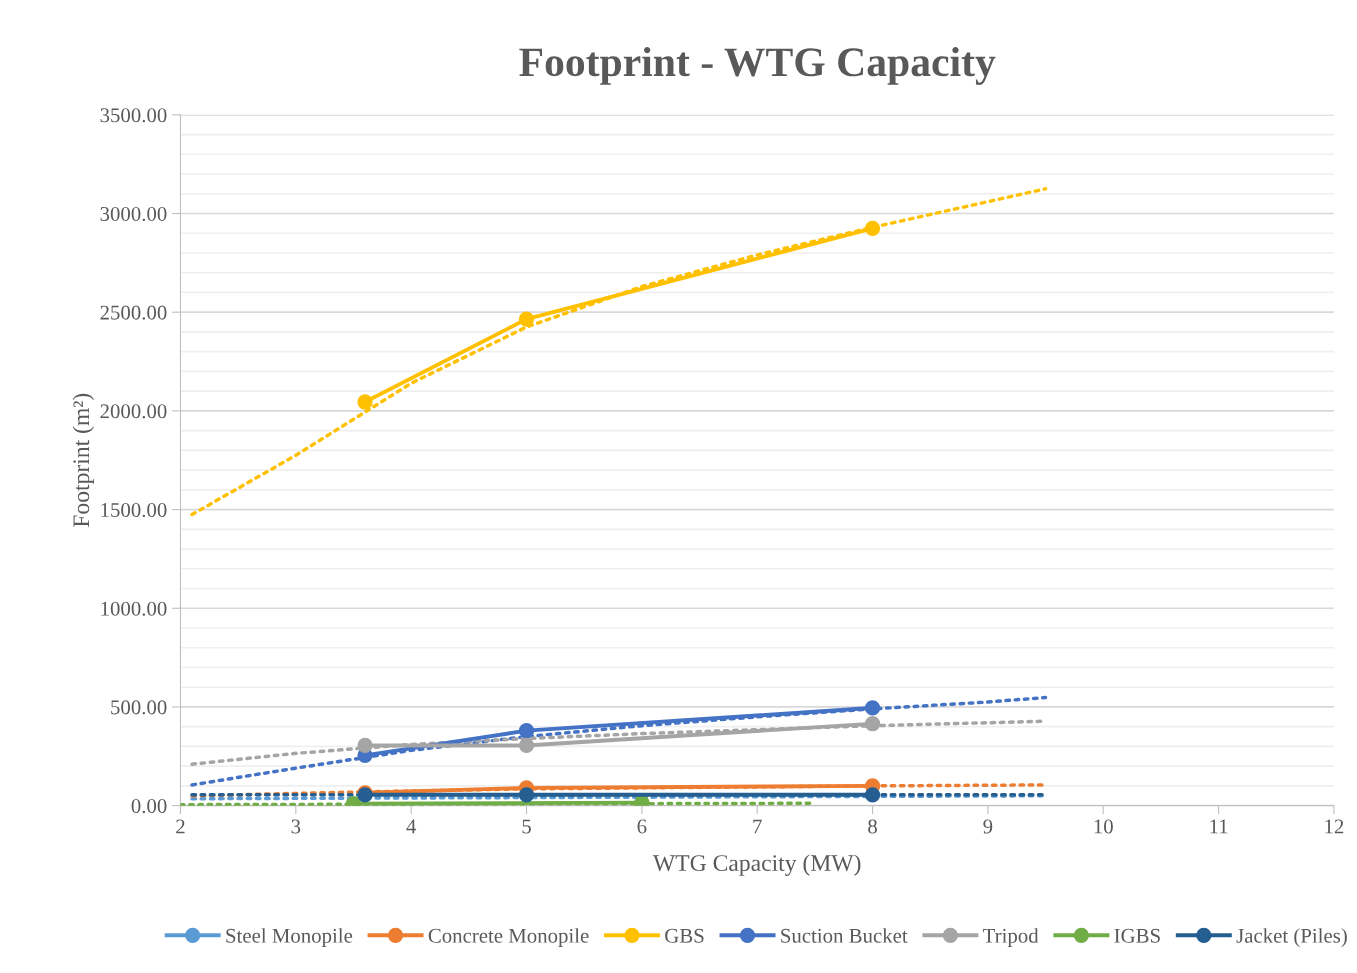  What do you see at coordinates (1334, 826) in the screenshot?
I see `x-tick-label: 12` at bounding box center [1334, 826].